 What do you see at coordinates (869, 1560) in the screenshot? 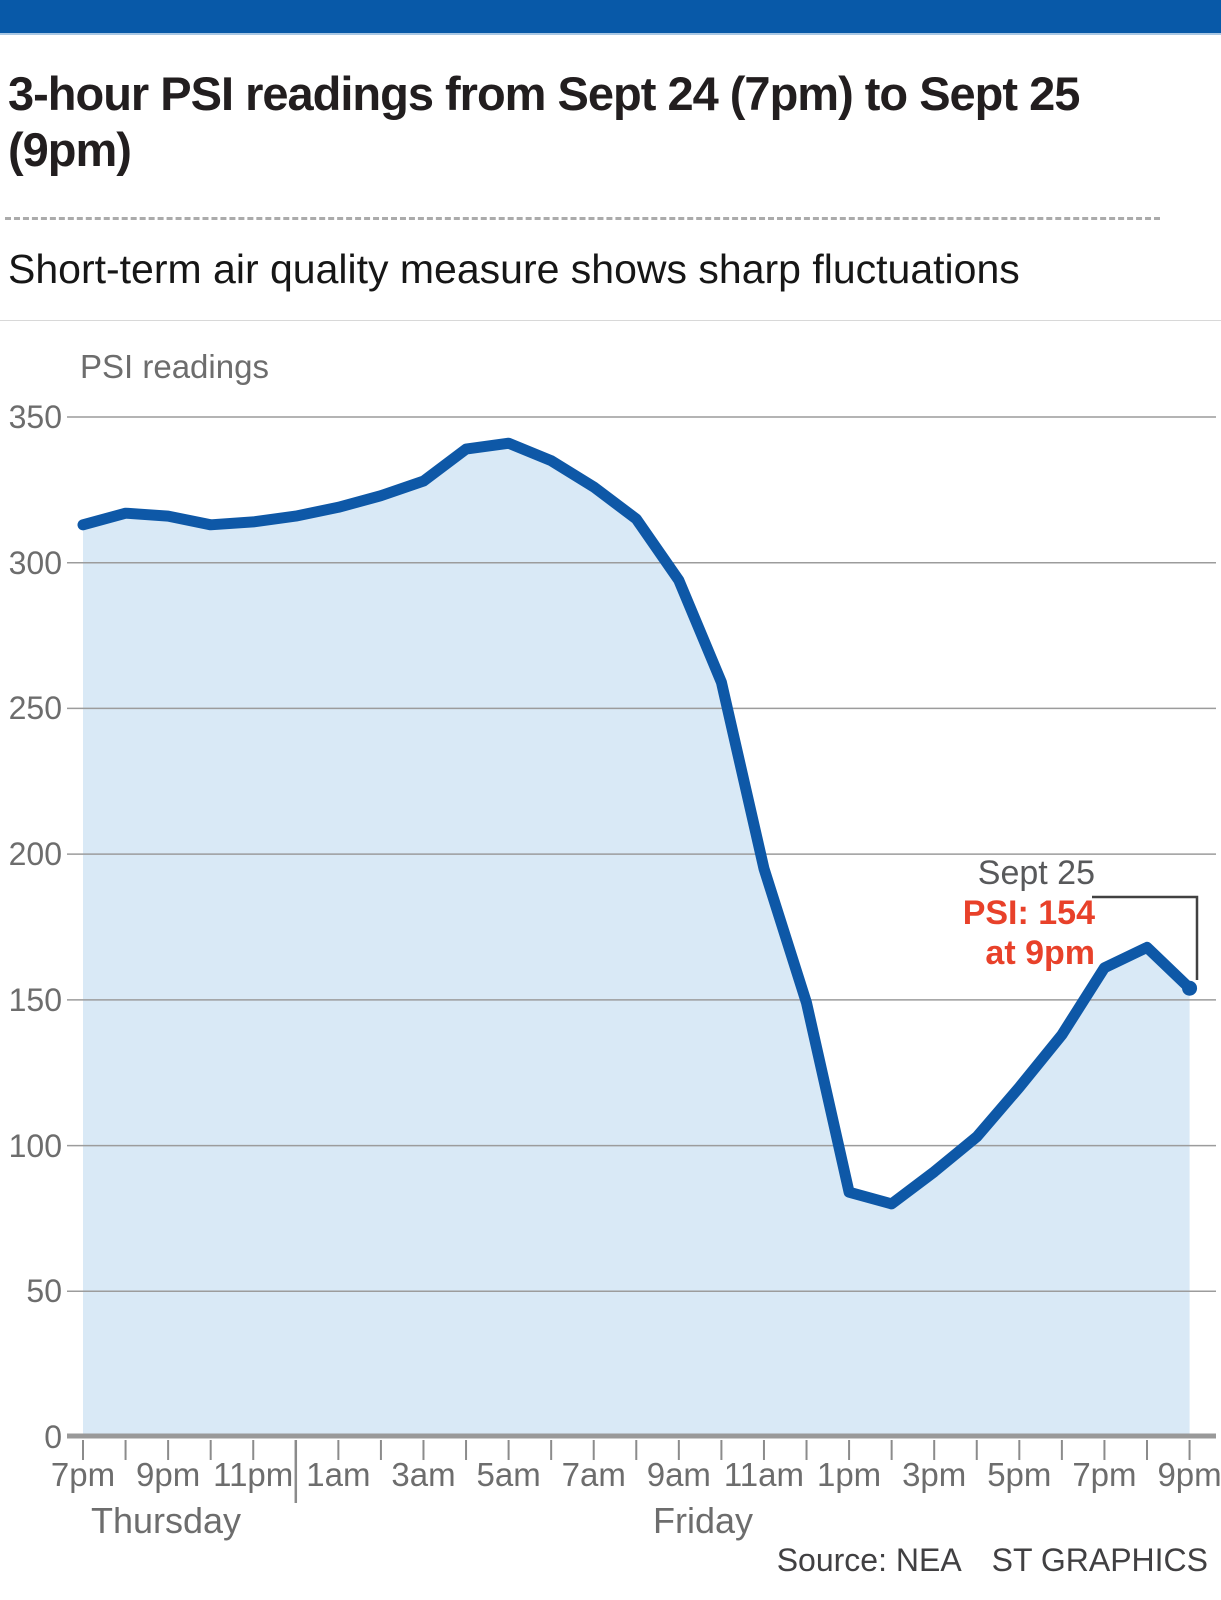
I see `source-label: Source: NEA` at bounding box center [869, 1560].